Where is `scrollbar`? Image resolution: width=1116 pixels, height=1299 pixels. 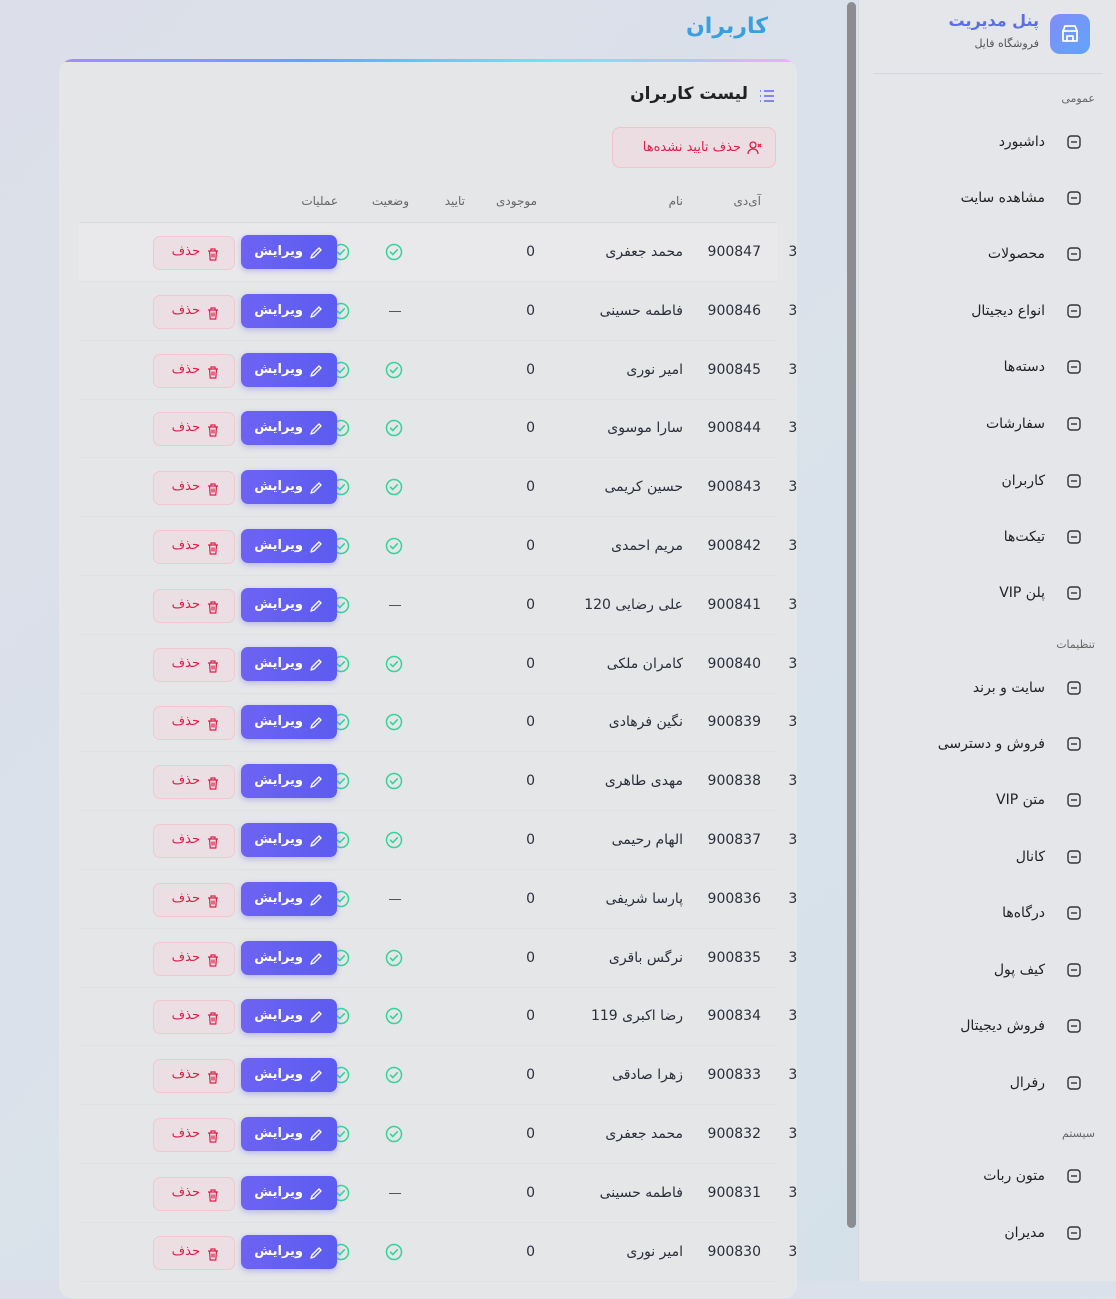 scrollbar is located at coordinates (851, 615).